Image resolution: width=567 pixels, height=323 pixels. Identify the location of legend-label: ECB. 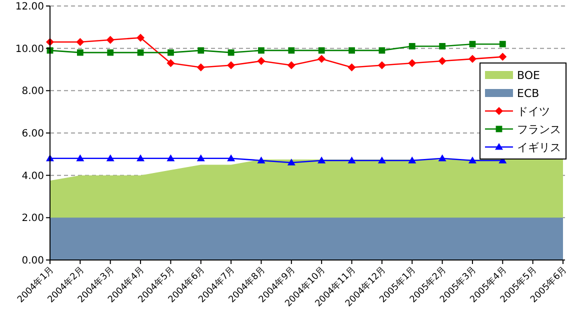
(528, 93).